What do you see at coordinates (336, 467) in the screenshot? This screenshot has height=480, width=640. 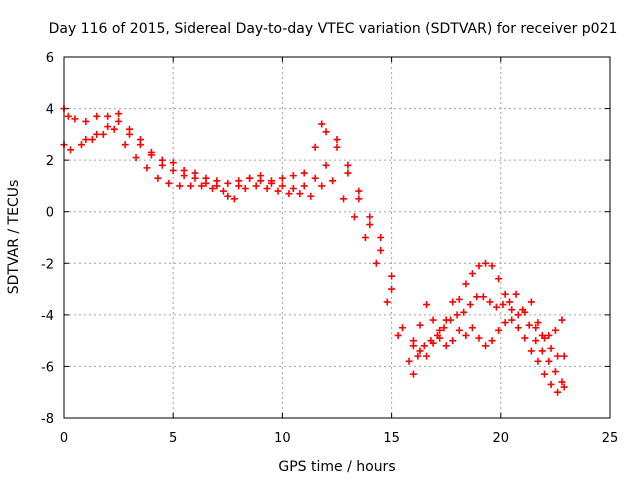 I see `x-axis-label: GPS time / hours` at bounding box center [336, 467].